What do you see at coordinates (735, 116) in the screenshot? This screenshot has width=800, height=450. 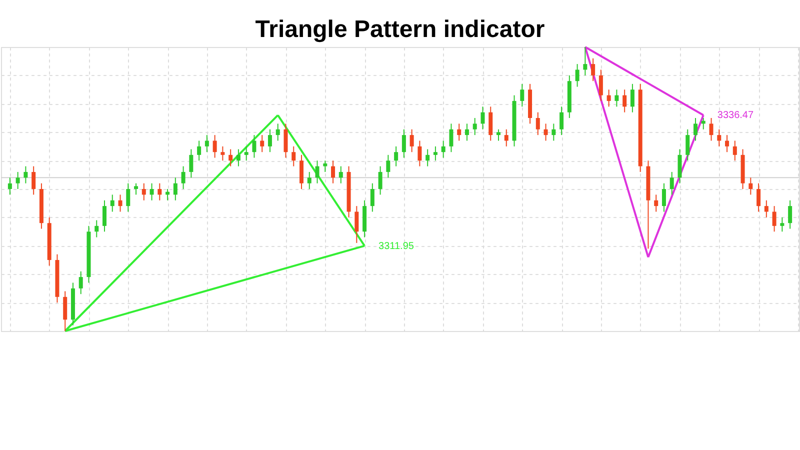 I see `annotation: 3336.47` at bounding box center [735, 116].